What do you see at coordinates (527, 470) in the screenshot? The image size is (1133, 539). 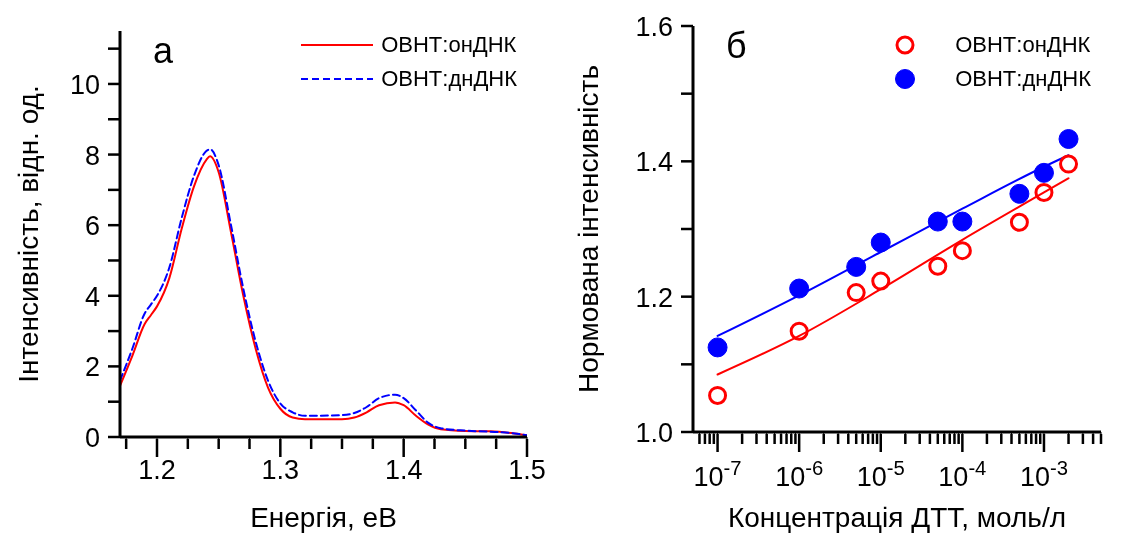 I see `x-tick-label: 1.5` at bounding box center [527, 470].